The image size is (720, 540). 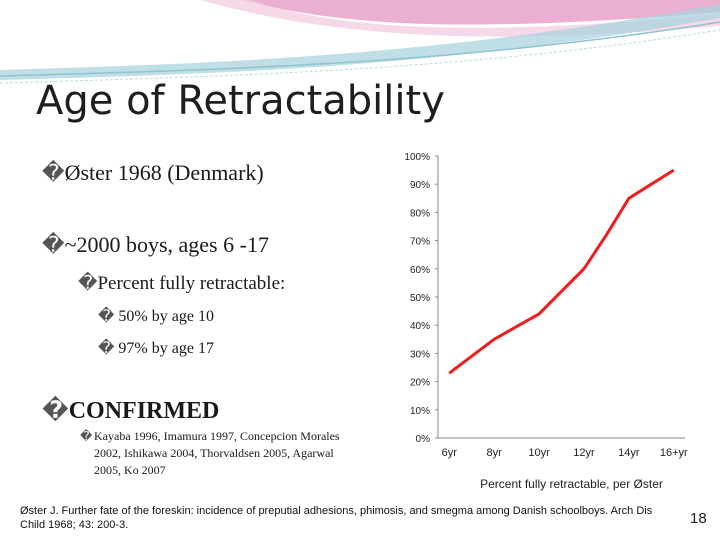 What do you see at coordinates (420, 242) in the screenshot?
I see `y-tick-label: 70%` at bounding box center [420, 242].